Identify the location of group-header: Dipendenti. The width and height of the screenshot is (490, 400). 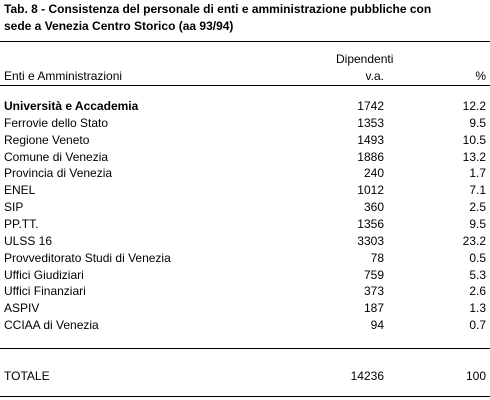
(365, 59).